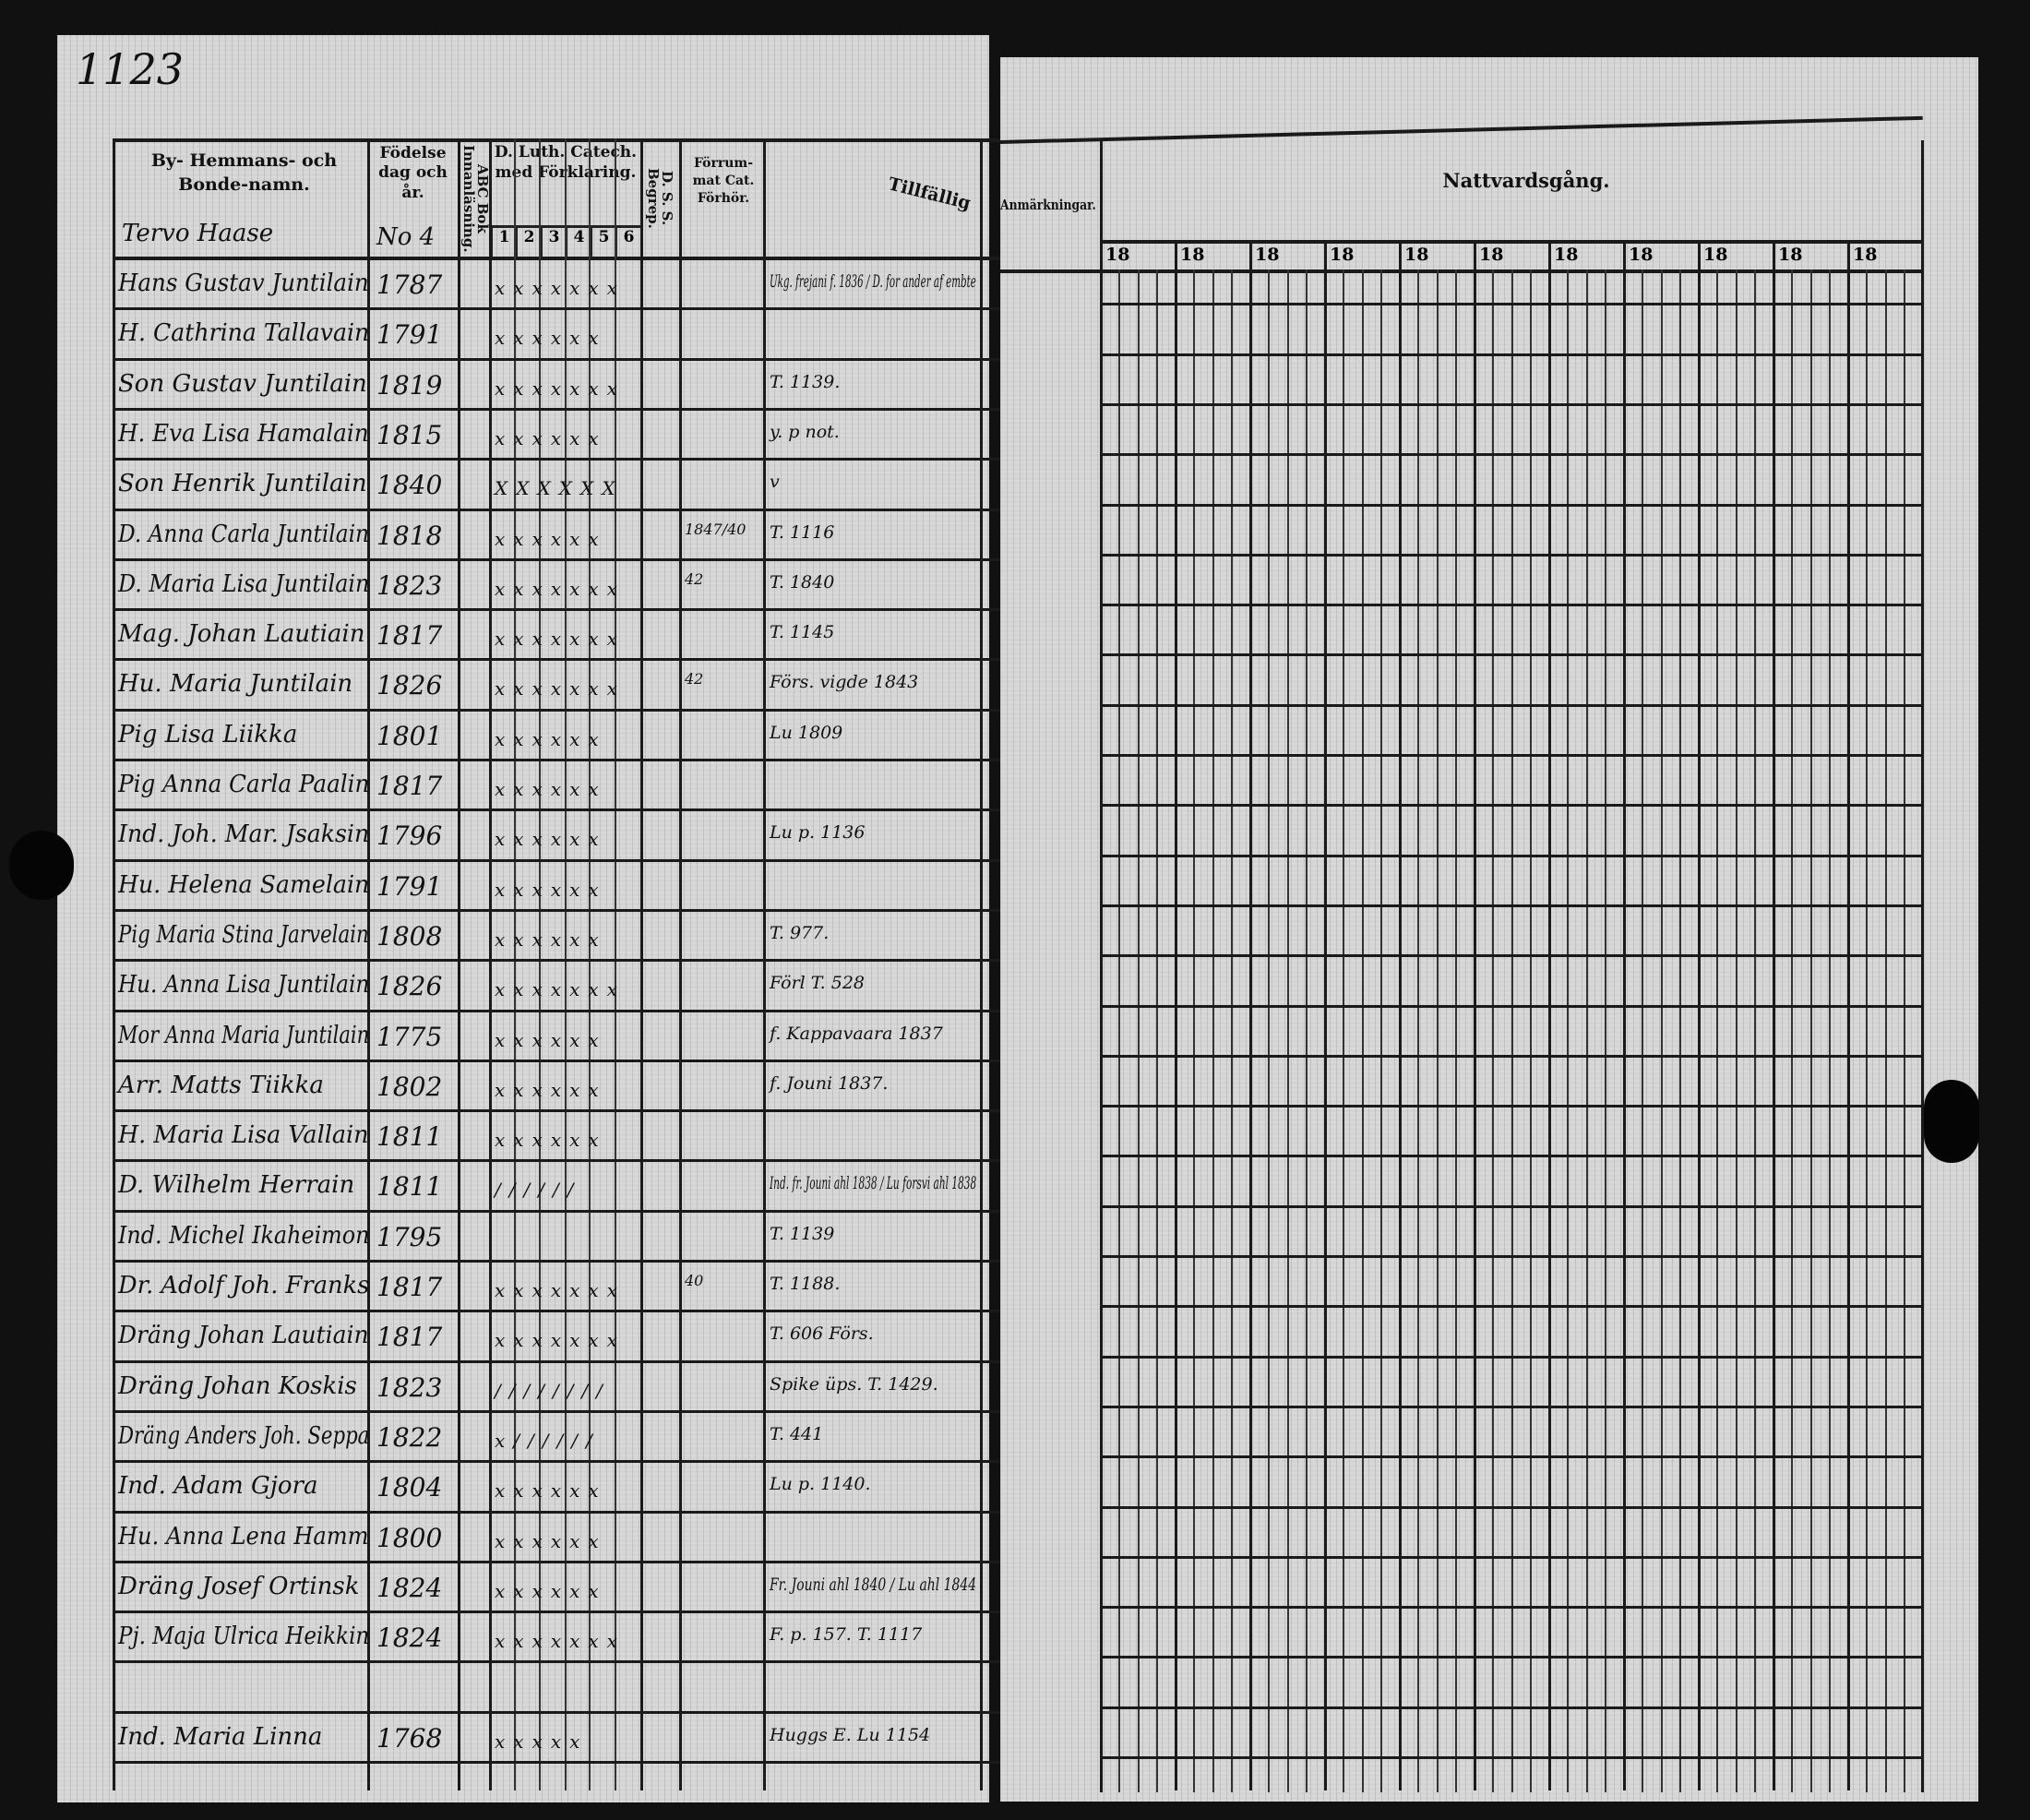  What do you see at coordinates (1048, 205) in the screenshot?
I see `header-anmarkningar-text: Anmärkningar.` at bounding box center [1048, 205].